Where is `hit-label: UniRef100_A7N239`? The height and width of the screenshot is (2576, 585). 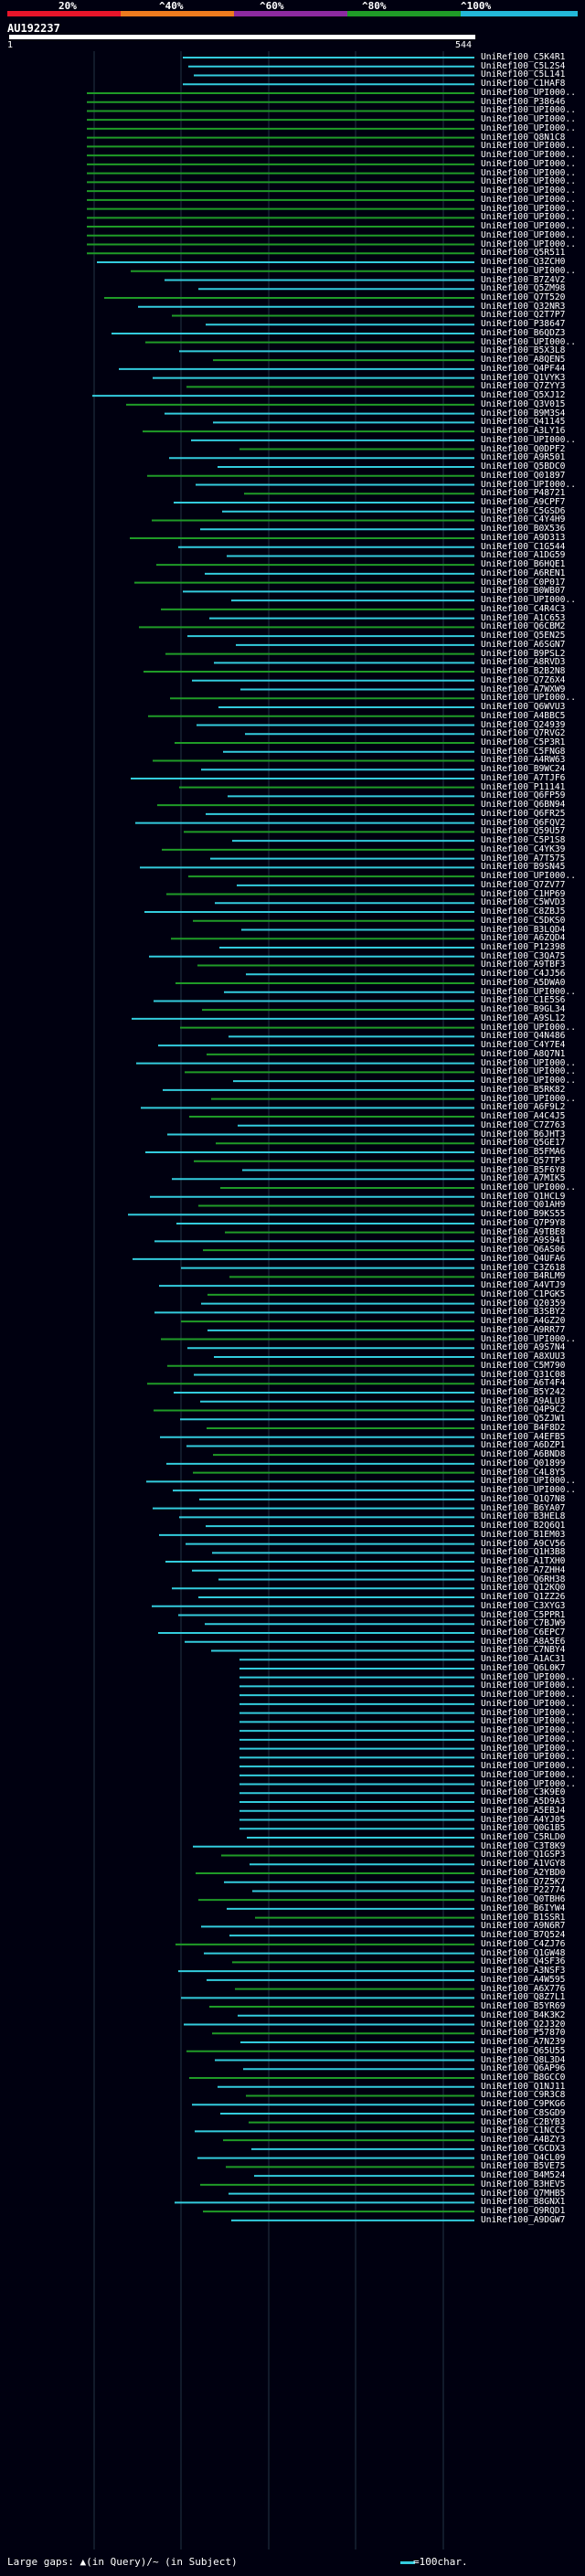 hit-label: UniRef100_A7N239 is located at coordinates (523, 2042).